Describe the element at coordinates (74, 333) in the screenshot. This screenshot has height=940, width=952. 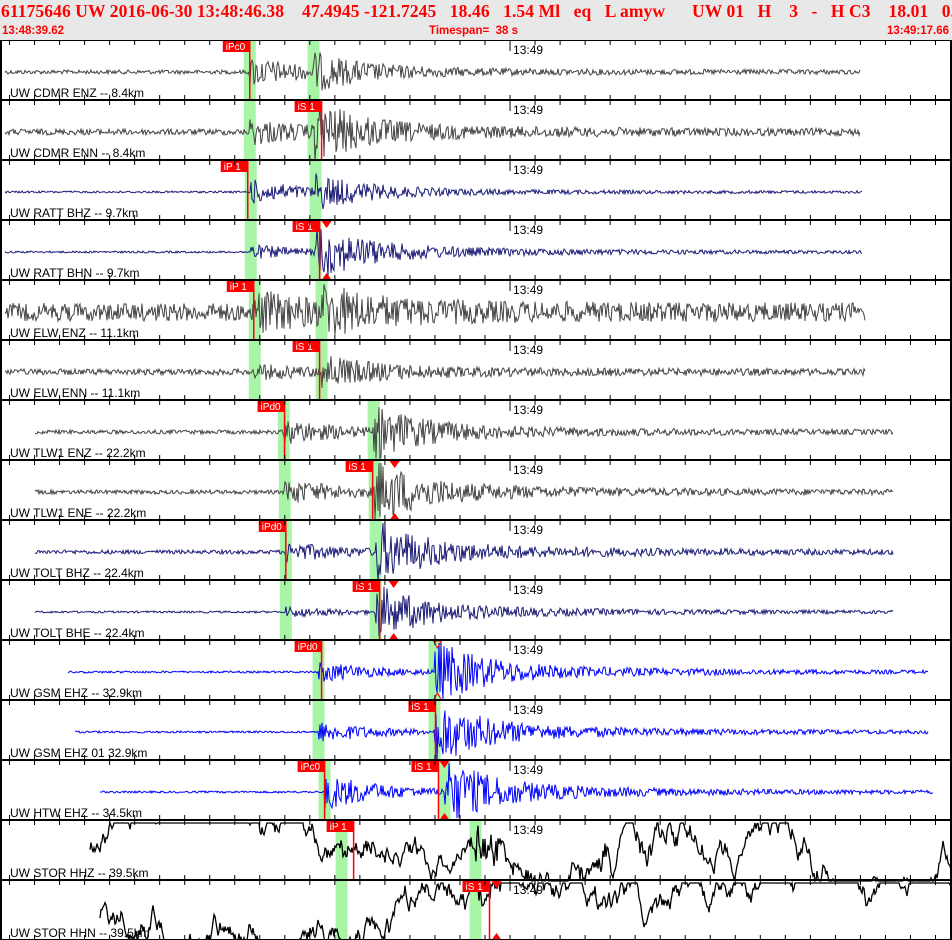
I see `channel-label: UW ELW ENZ -- 11.1km` at that location.